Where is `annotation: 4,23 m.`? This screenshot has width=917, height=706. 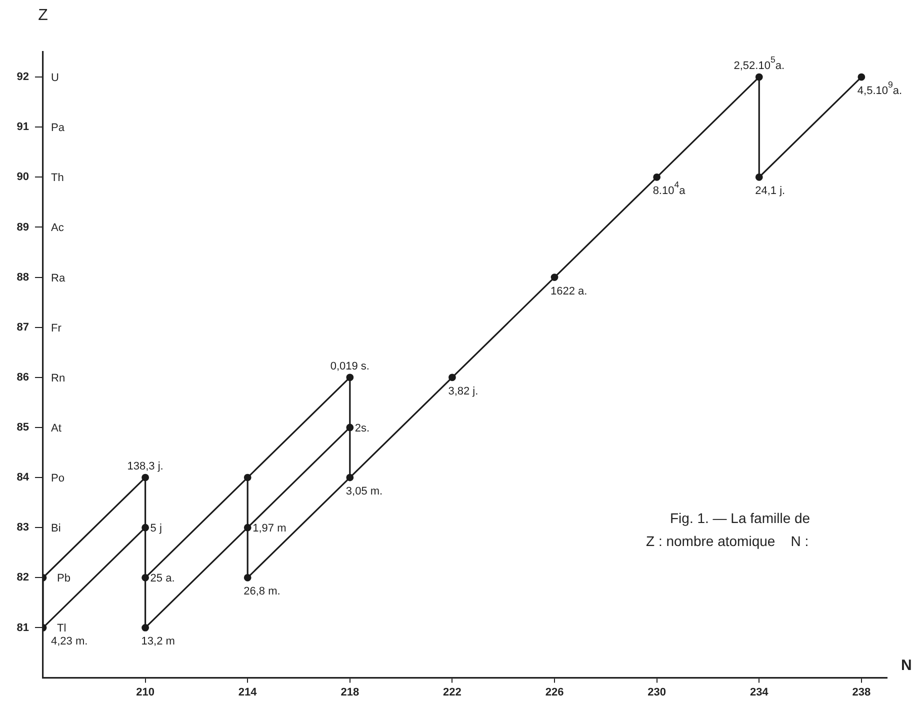 annotation: 4,23 m. is located at coordinates (69, 642).